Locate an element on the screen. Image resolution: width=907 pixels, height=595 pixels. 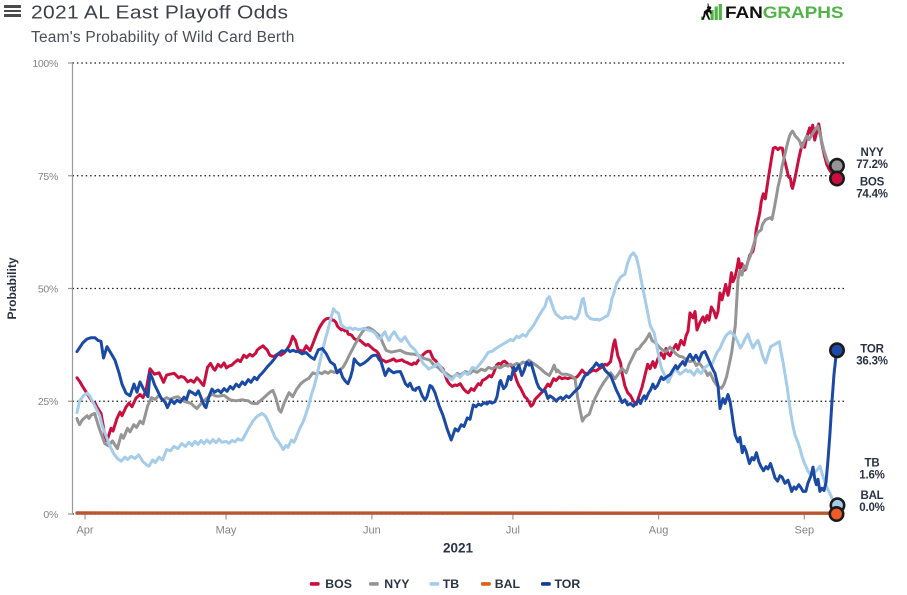
svg-text: 1.6% is located at coordinates (871, 475).